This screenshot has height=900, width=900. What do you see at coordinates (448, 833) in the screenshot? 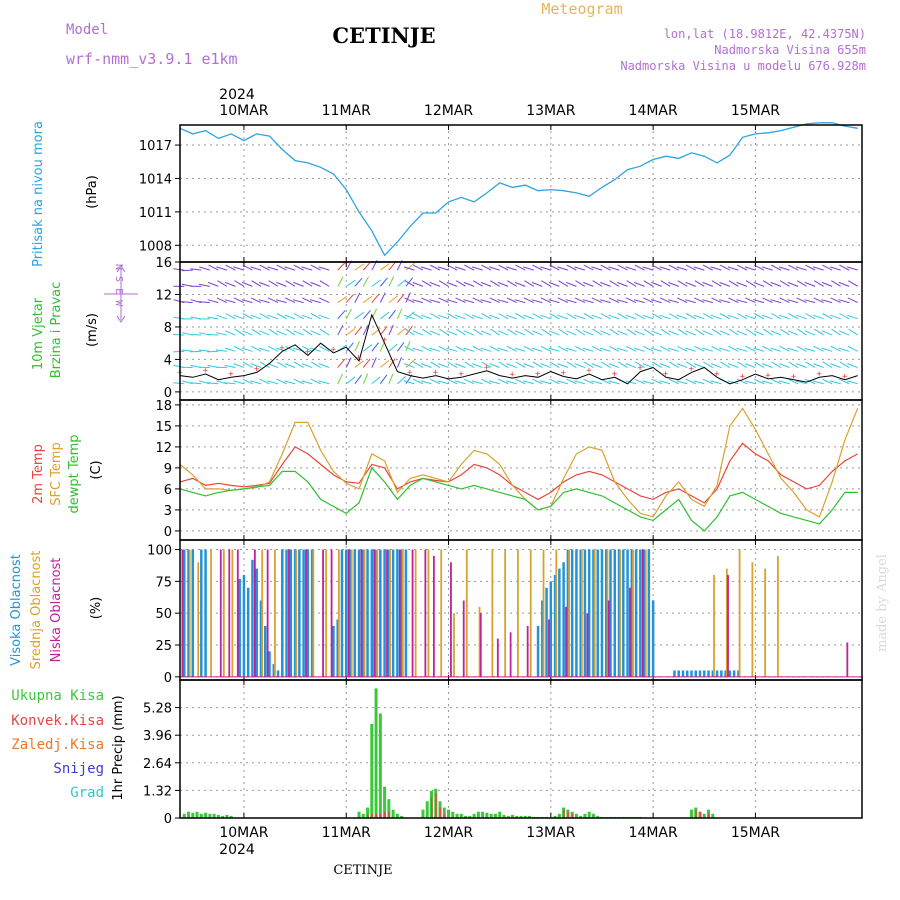
I see `day-label-bottom: 12MAR` at bounding box center [448, 833].